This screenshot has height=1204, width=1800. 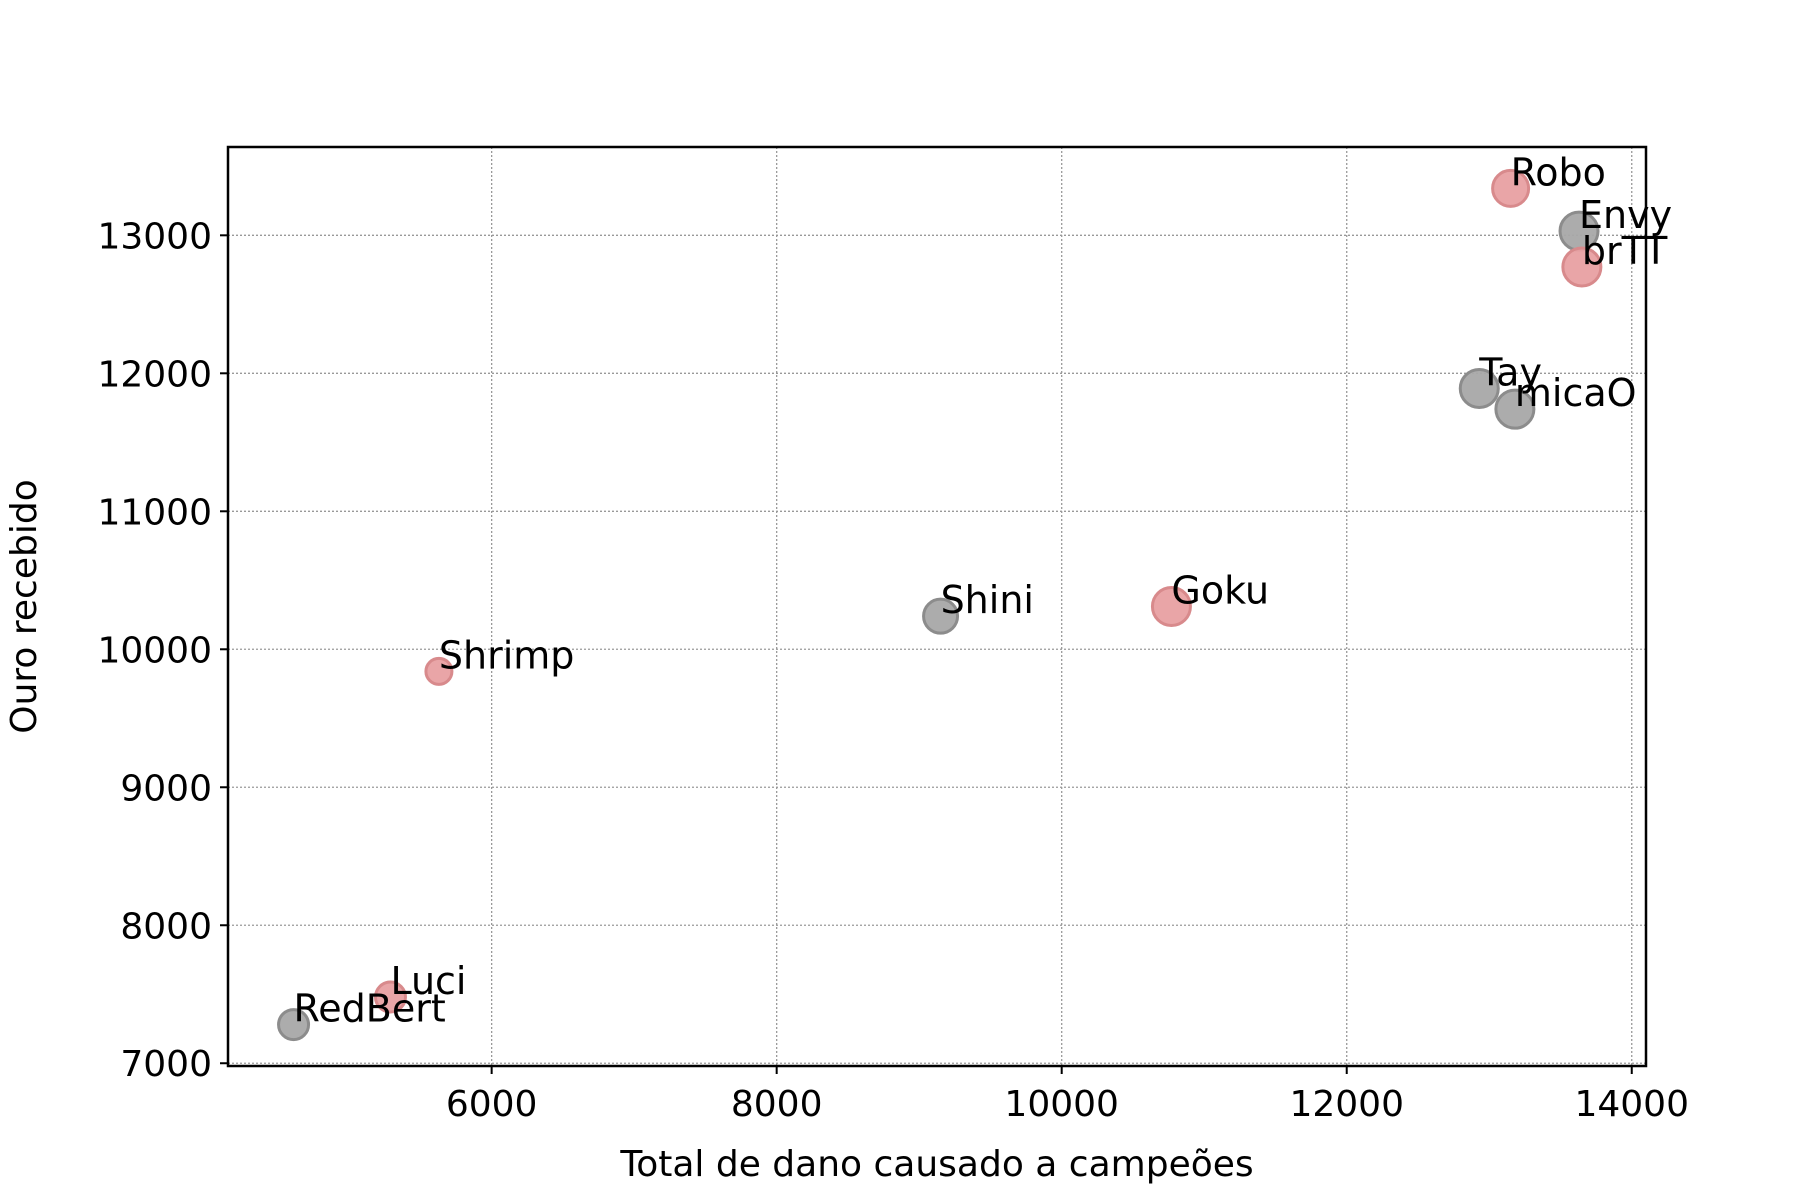 I want to click on point-label: Luci, so click(x=428, y=981).